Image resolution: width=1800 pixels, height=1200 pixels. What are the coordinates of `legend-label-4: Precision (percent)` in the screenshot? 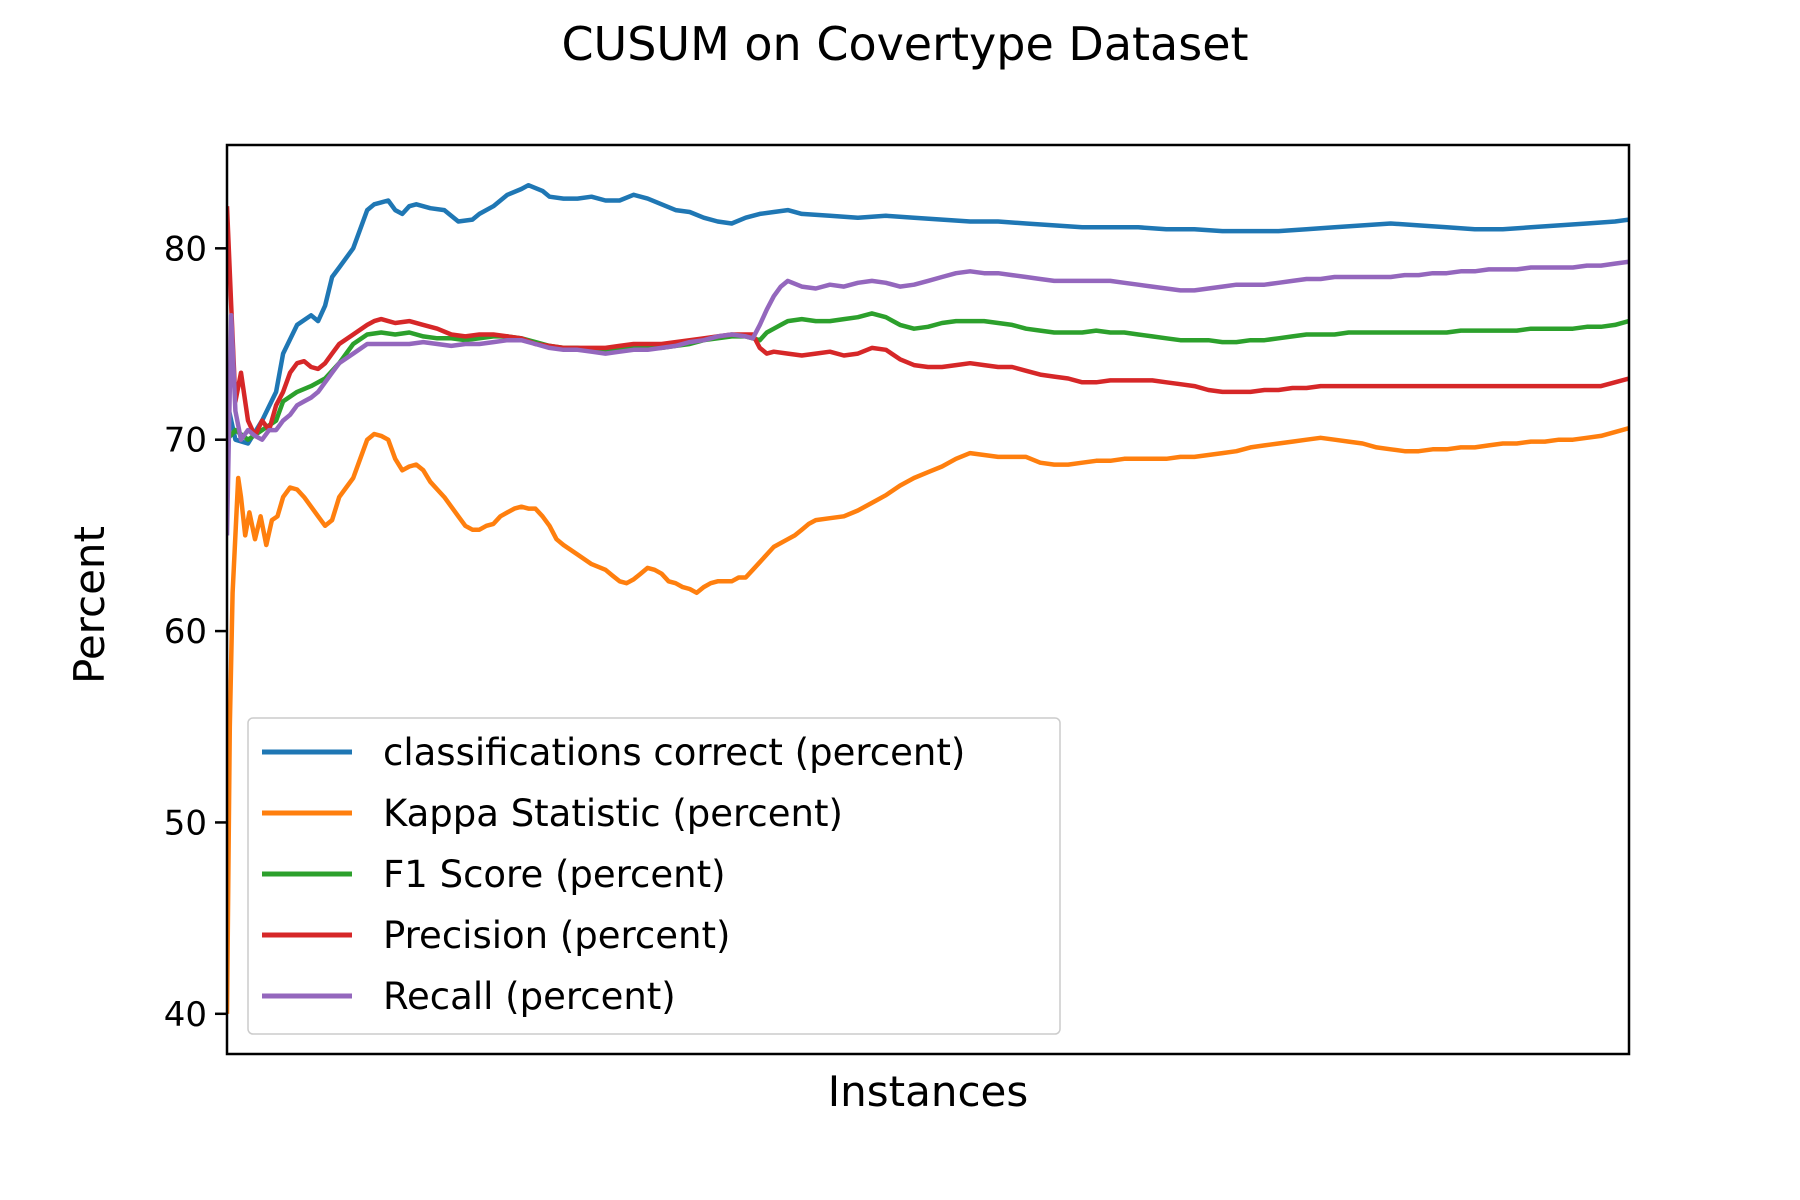 It's located at (556, 935).